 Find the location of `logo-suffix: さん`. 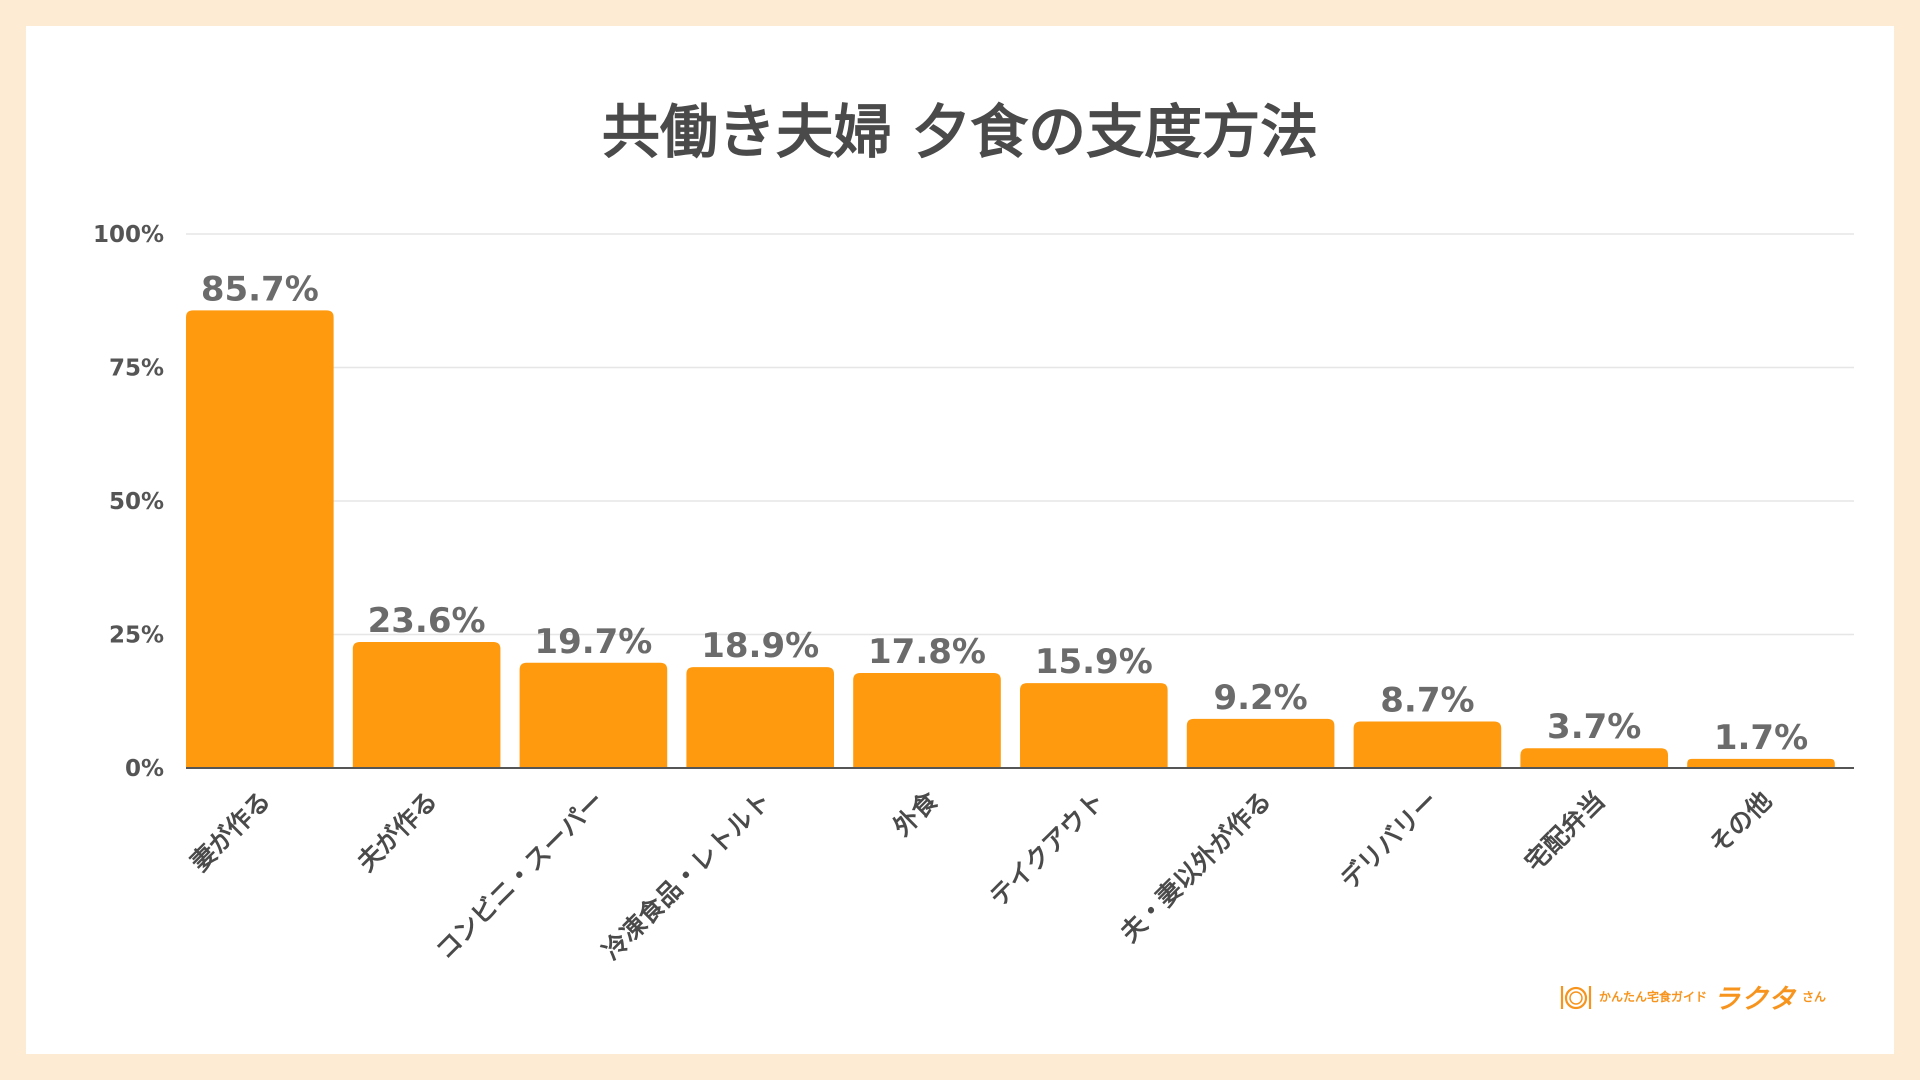

logo-suffix: さん is located at coordinates (1813, 997).